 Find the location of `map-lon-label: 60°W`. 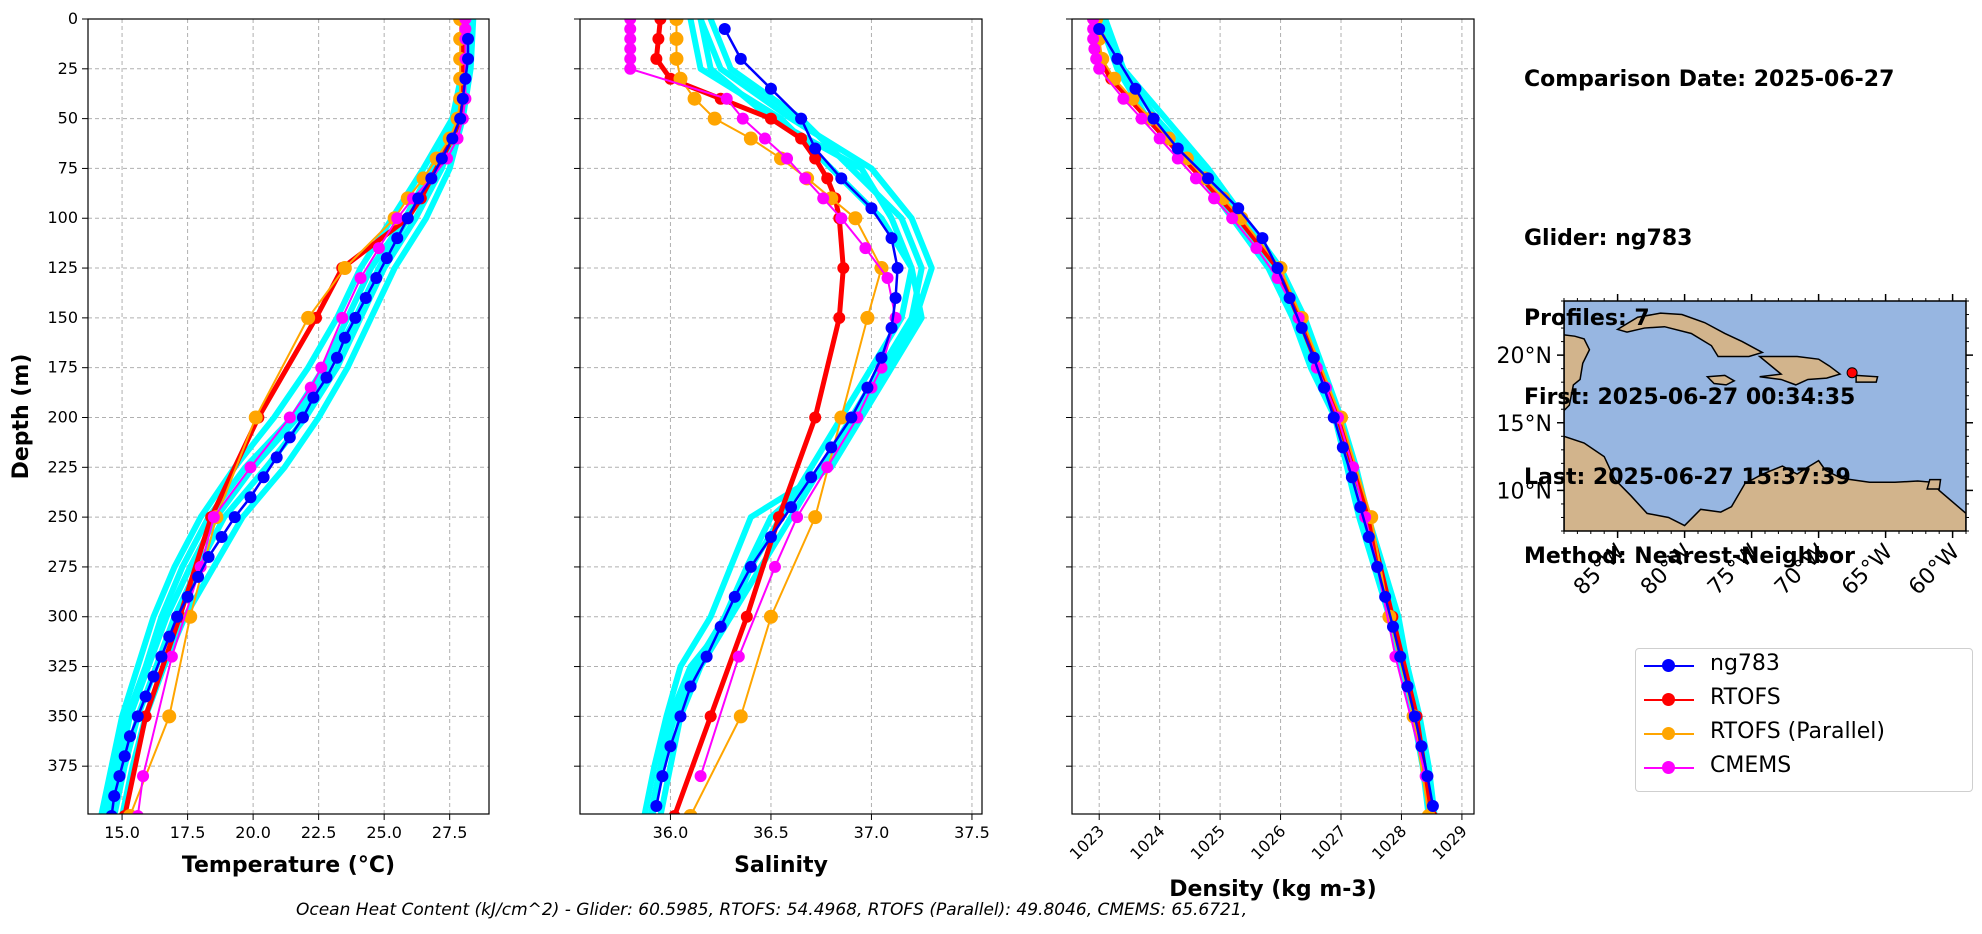

map-lon-label: 60°W is located at coordinates (1934, 569).